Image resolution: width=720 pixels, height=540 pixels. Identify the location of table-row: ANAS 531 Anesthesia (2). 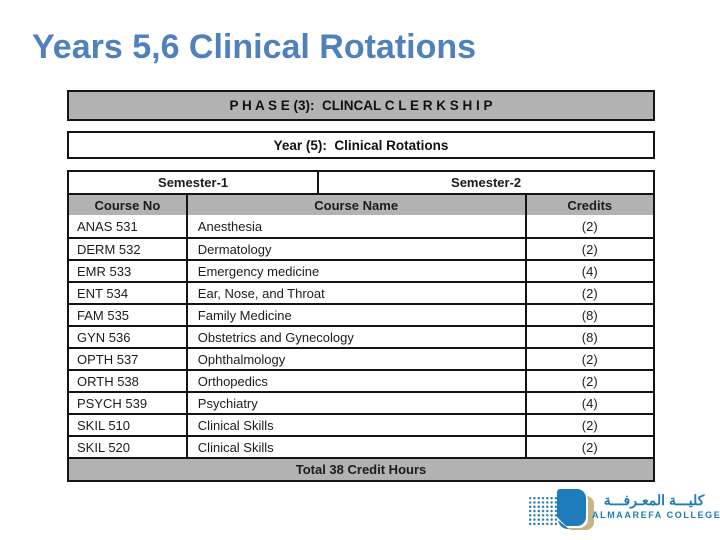
(361, 226).